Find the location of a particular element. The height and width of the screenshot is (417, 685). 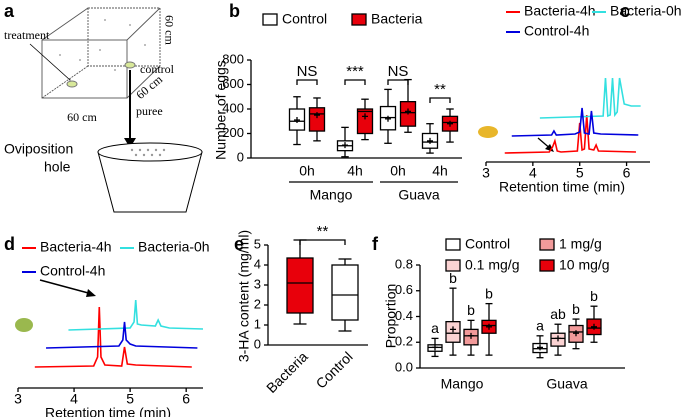

y-tick-label: 800 is located at coordinates (233, 58).